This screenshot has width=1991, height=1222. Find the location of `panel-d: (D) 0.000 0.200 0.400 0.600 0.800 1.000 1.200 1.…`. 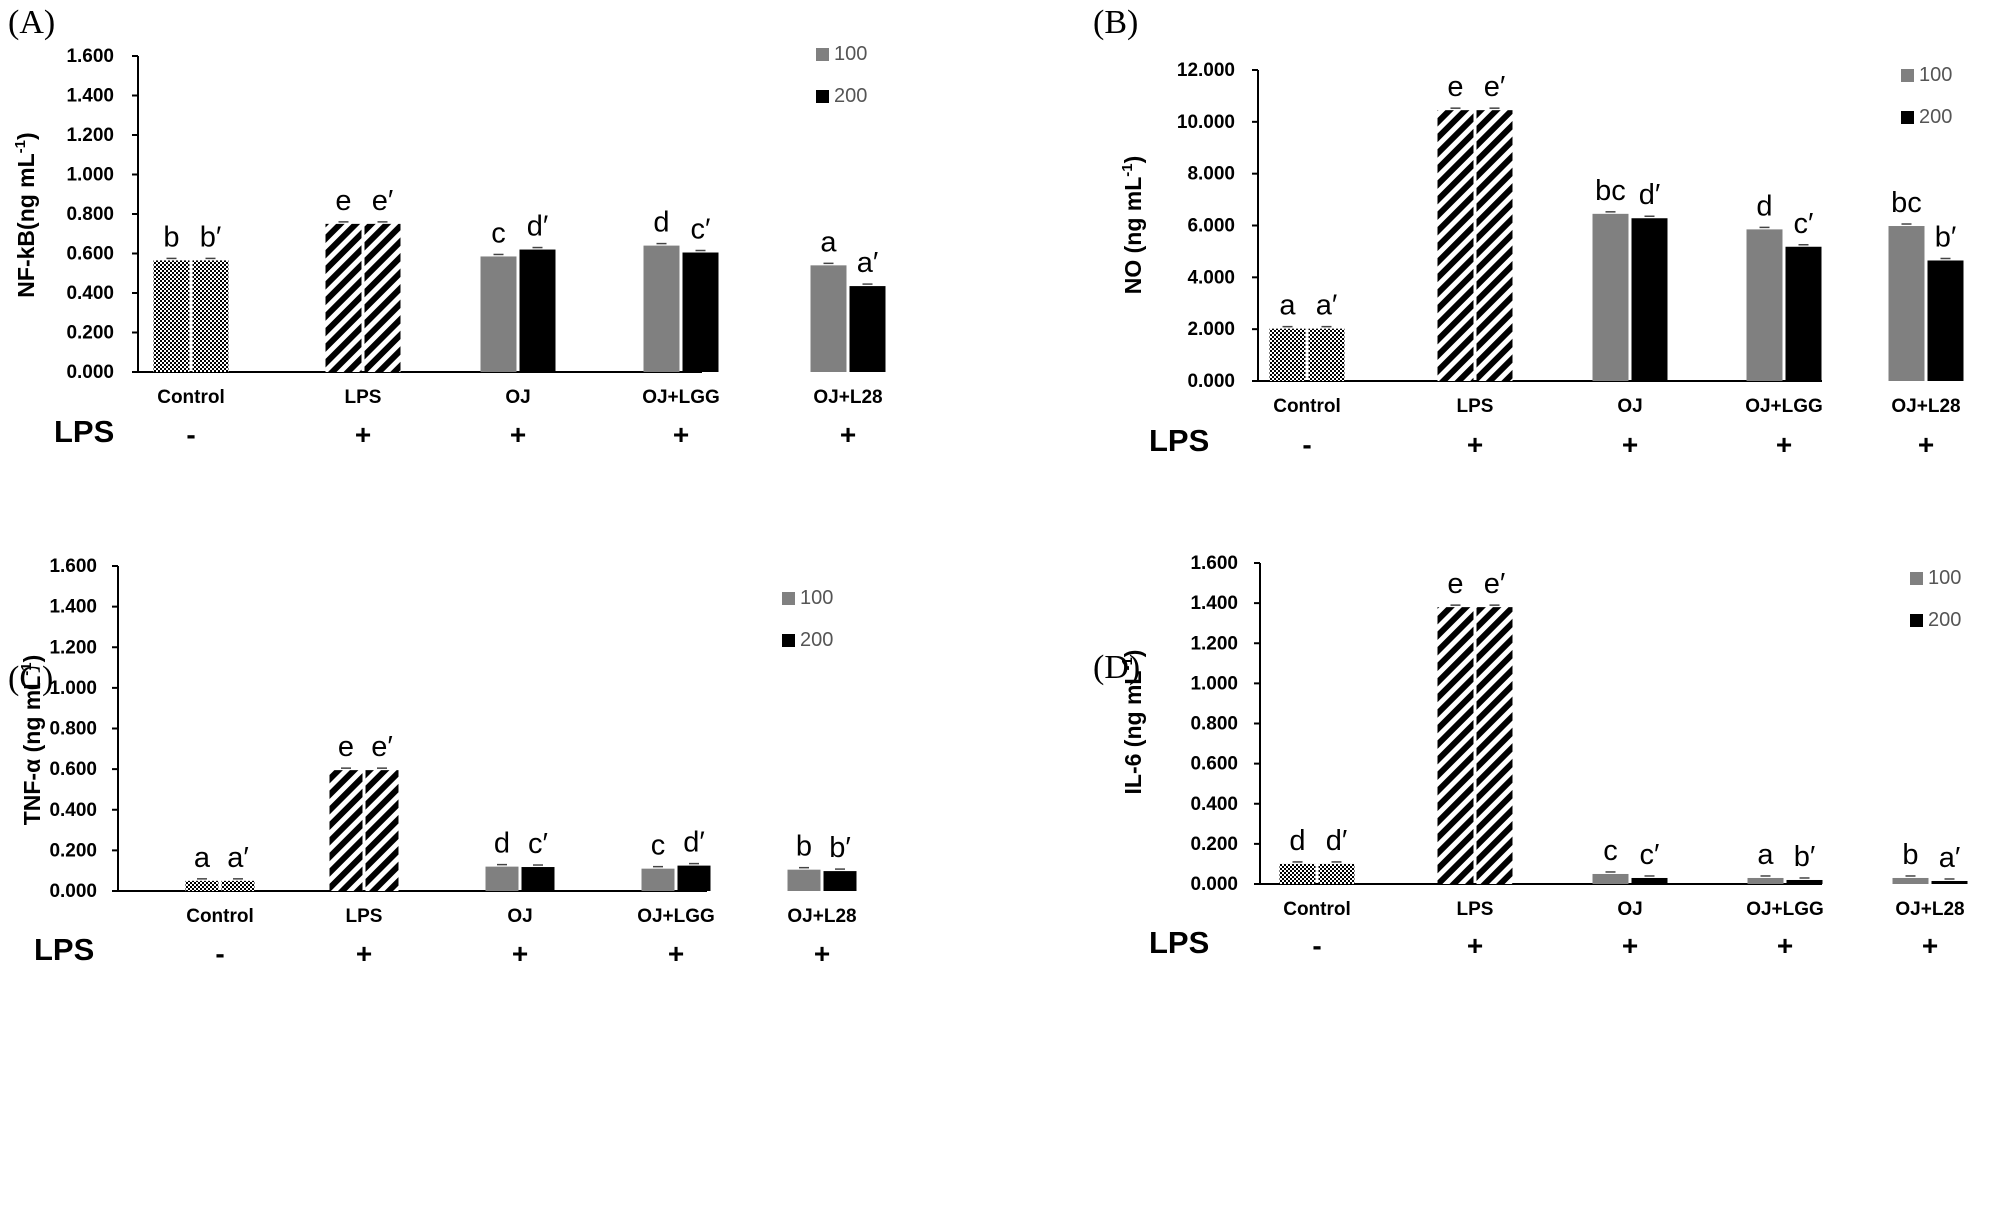

panel-d: (D) 0.000 0.200 0.400 0.600 0.800 1.000 1.200 1.… is located at coordinates (1530, 757).